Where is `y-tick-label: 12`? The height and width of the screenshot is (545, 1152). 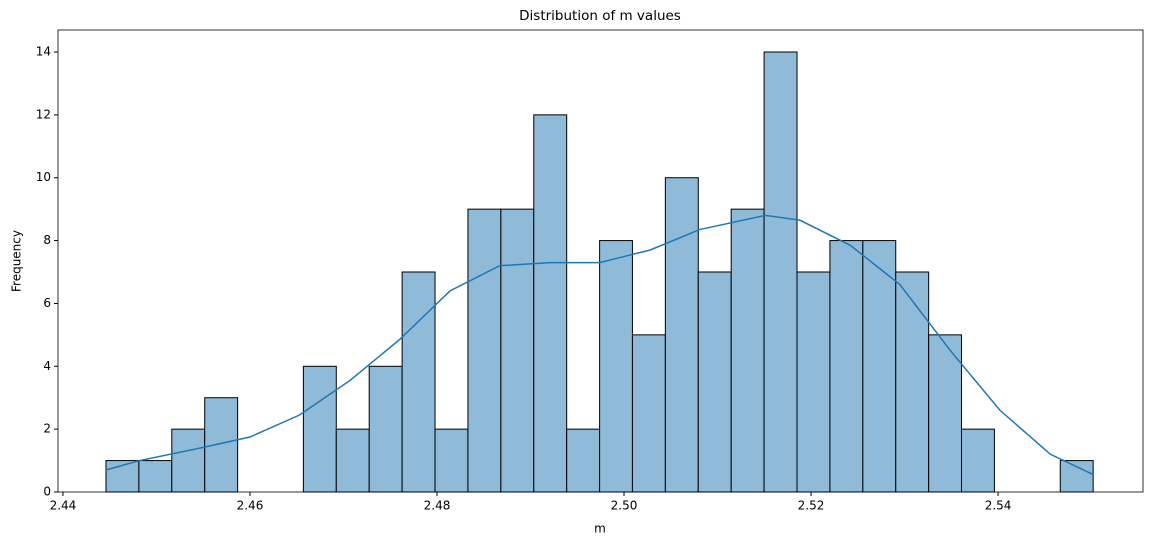
y-tick-label: 12 is located at coordinates (43, 114).